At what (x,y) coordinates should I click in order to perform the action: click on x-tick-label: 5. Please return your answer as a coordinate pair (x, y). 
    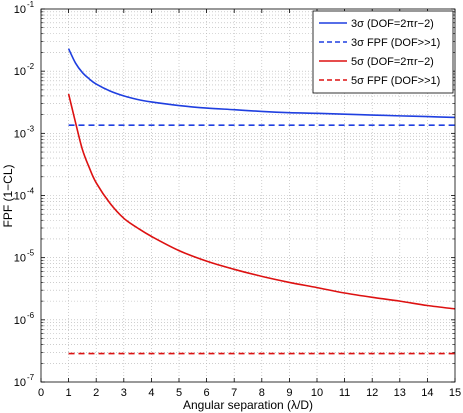
    Looking at the image, I should click on (179, 393).